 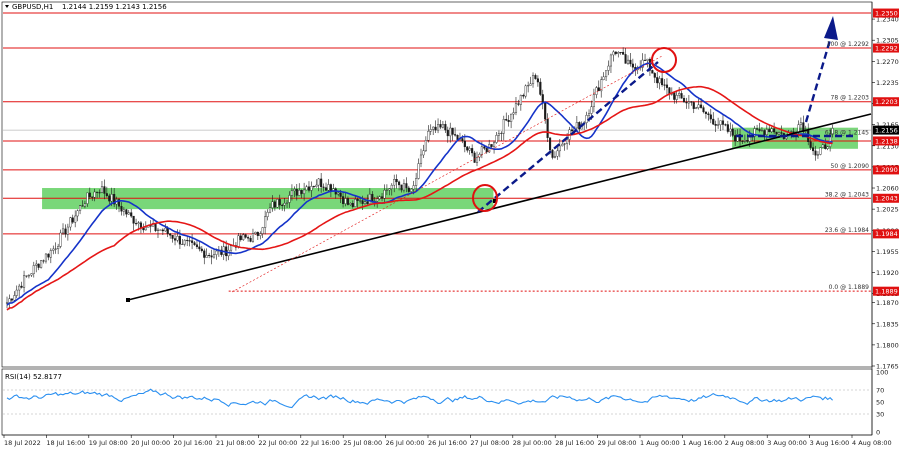 I want to click on time-tick-label: 22 Jul 00:00, so click(x=277, y=443).